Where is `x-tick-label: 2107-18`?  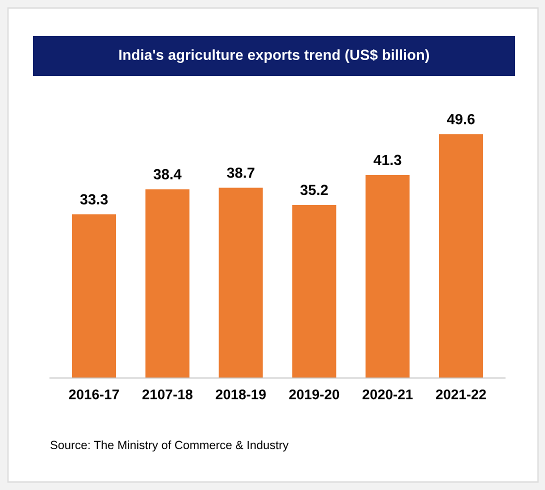 x-tick-label: 2107-18 is located at coordinates (167, 394).